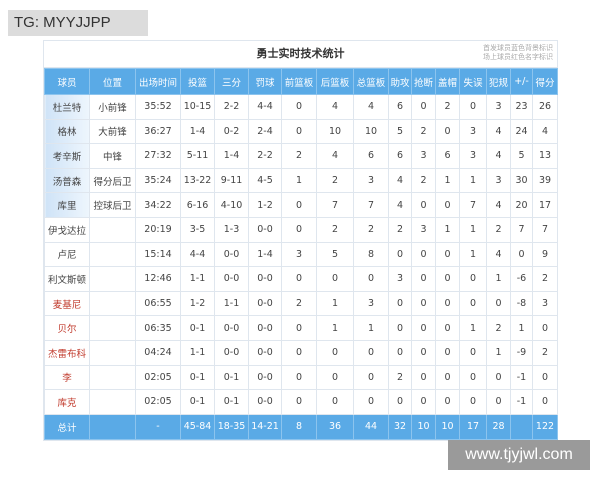 Image resolution: width=600 pixels, height=480 pixels. Describe the element at coordinates (498, 81) in the screenshot. I see `column-header: 犯规` at that location.